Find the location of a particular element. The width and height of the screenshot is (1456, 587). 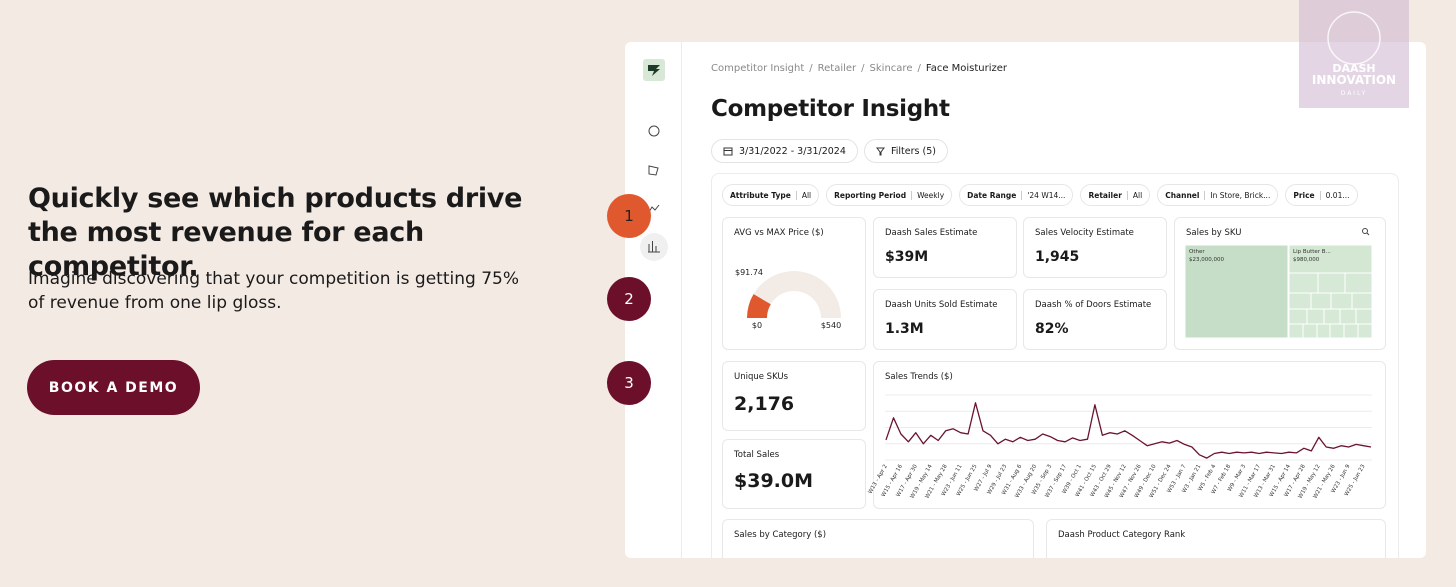

filter-chip: Attribute Type All is located at coordinates (771, 195).